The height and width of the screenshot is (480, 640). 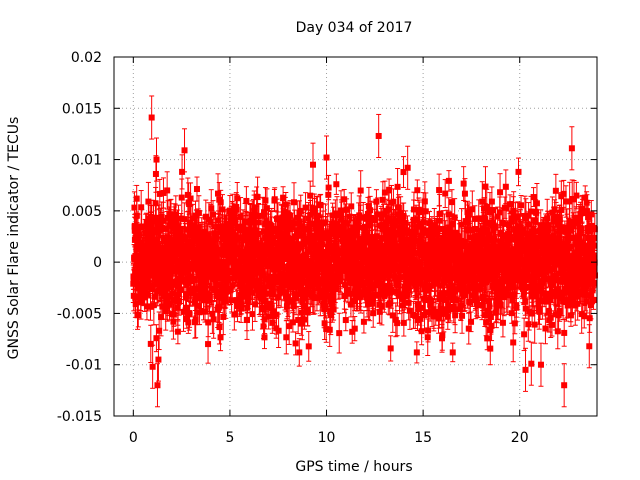 I want to click on y-tick-label: -0.01, so click(x=84, y=366).